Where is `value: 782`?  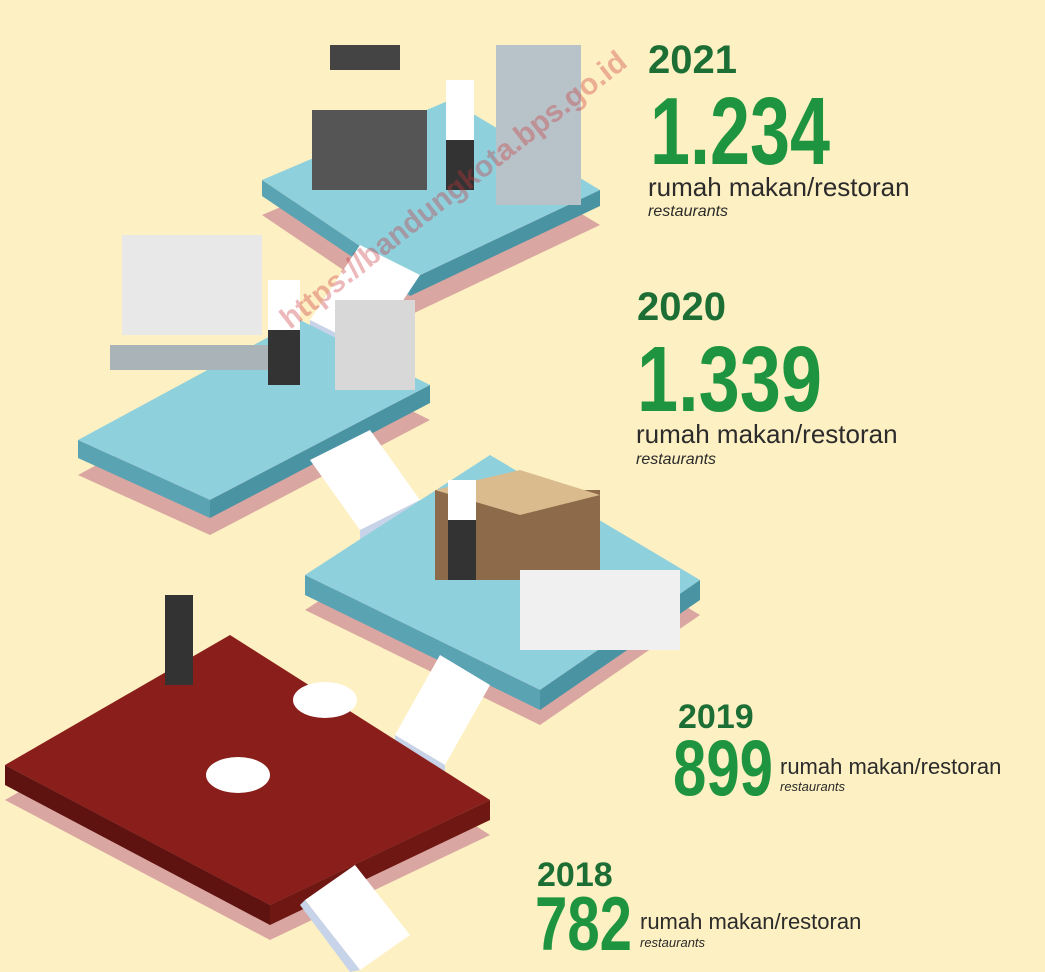 value: 782 is located at coordinates (583, 924).